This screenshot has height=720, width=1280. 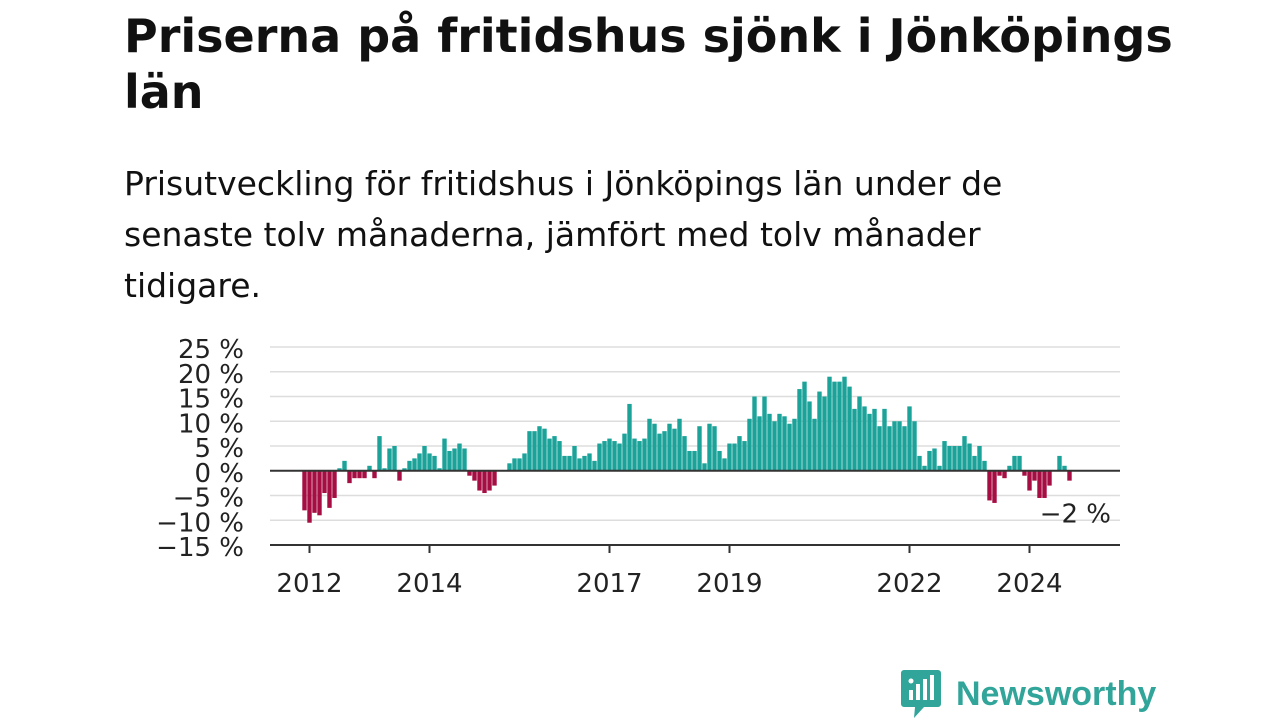 I want to click on x-tick-label: 2014, so click(x=429, y=584).